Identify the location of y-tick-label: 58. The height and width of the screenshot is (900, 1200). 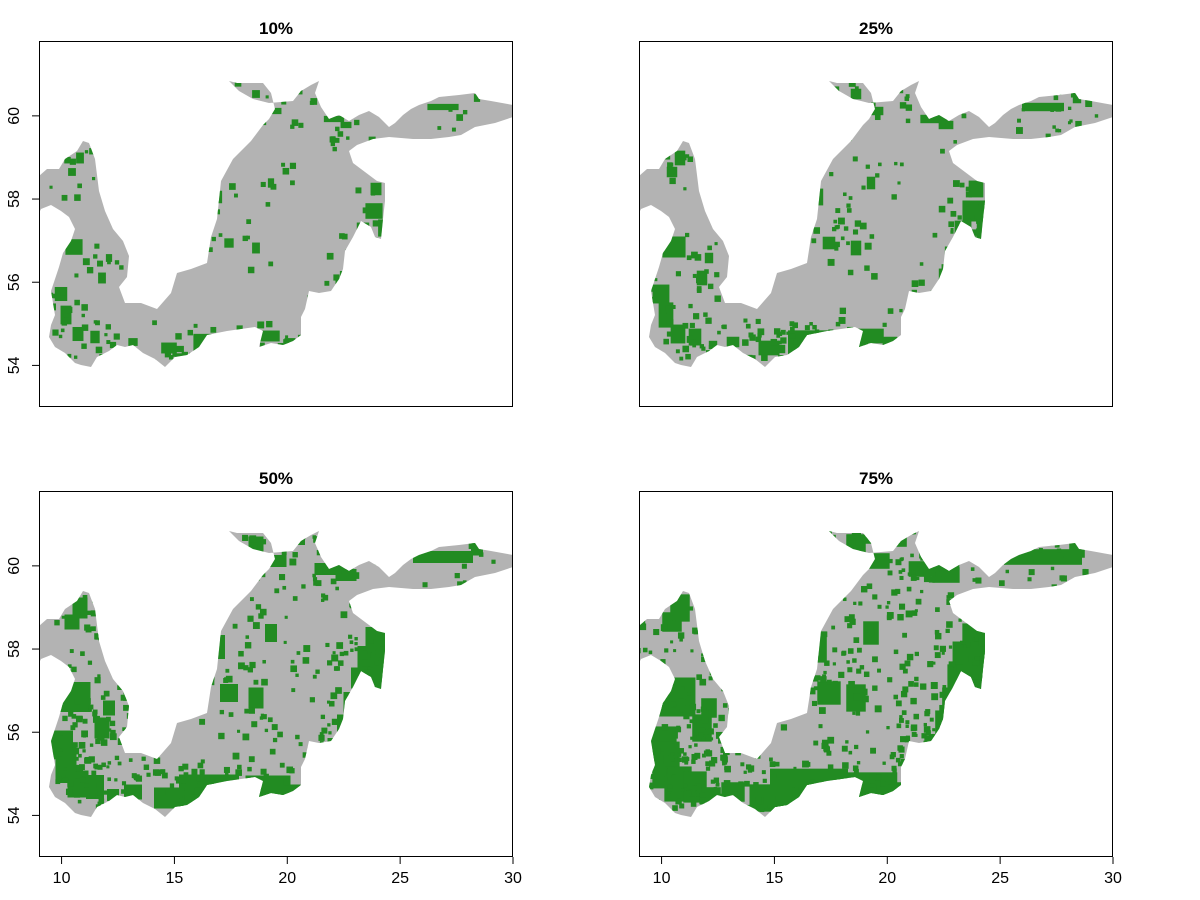
(14, 649).